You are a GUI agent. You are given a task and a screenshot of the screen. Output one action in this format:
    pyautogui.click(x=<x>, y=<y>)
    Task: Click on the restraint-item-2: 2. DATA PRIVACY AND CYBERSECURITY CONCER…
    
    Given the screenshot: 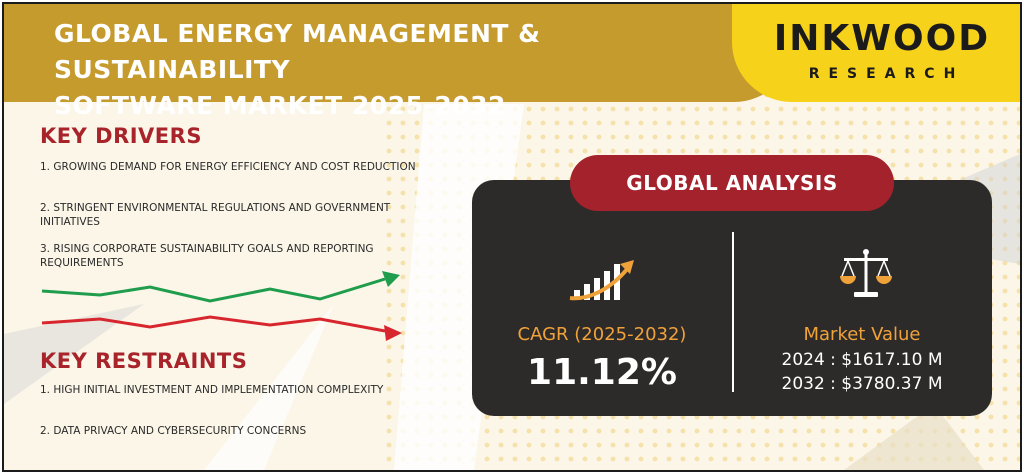 What is the action you would take?
    pyautogui.click(x=173, y=431)
    